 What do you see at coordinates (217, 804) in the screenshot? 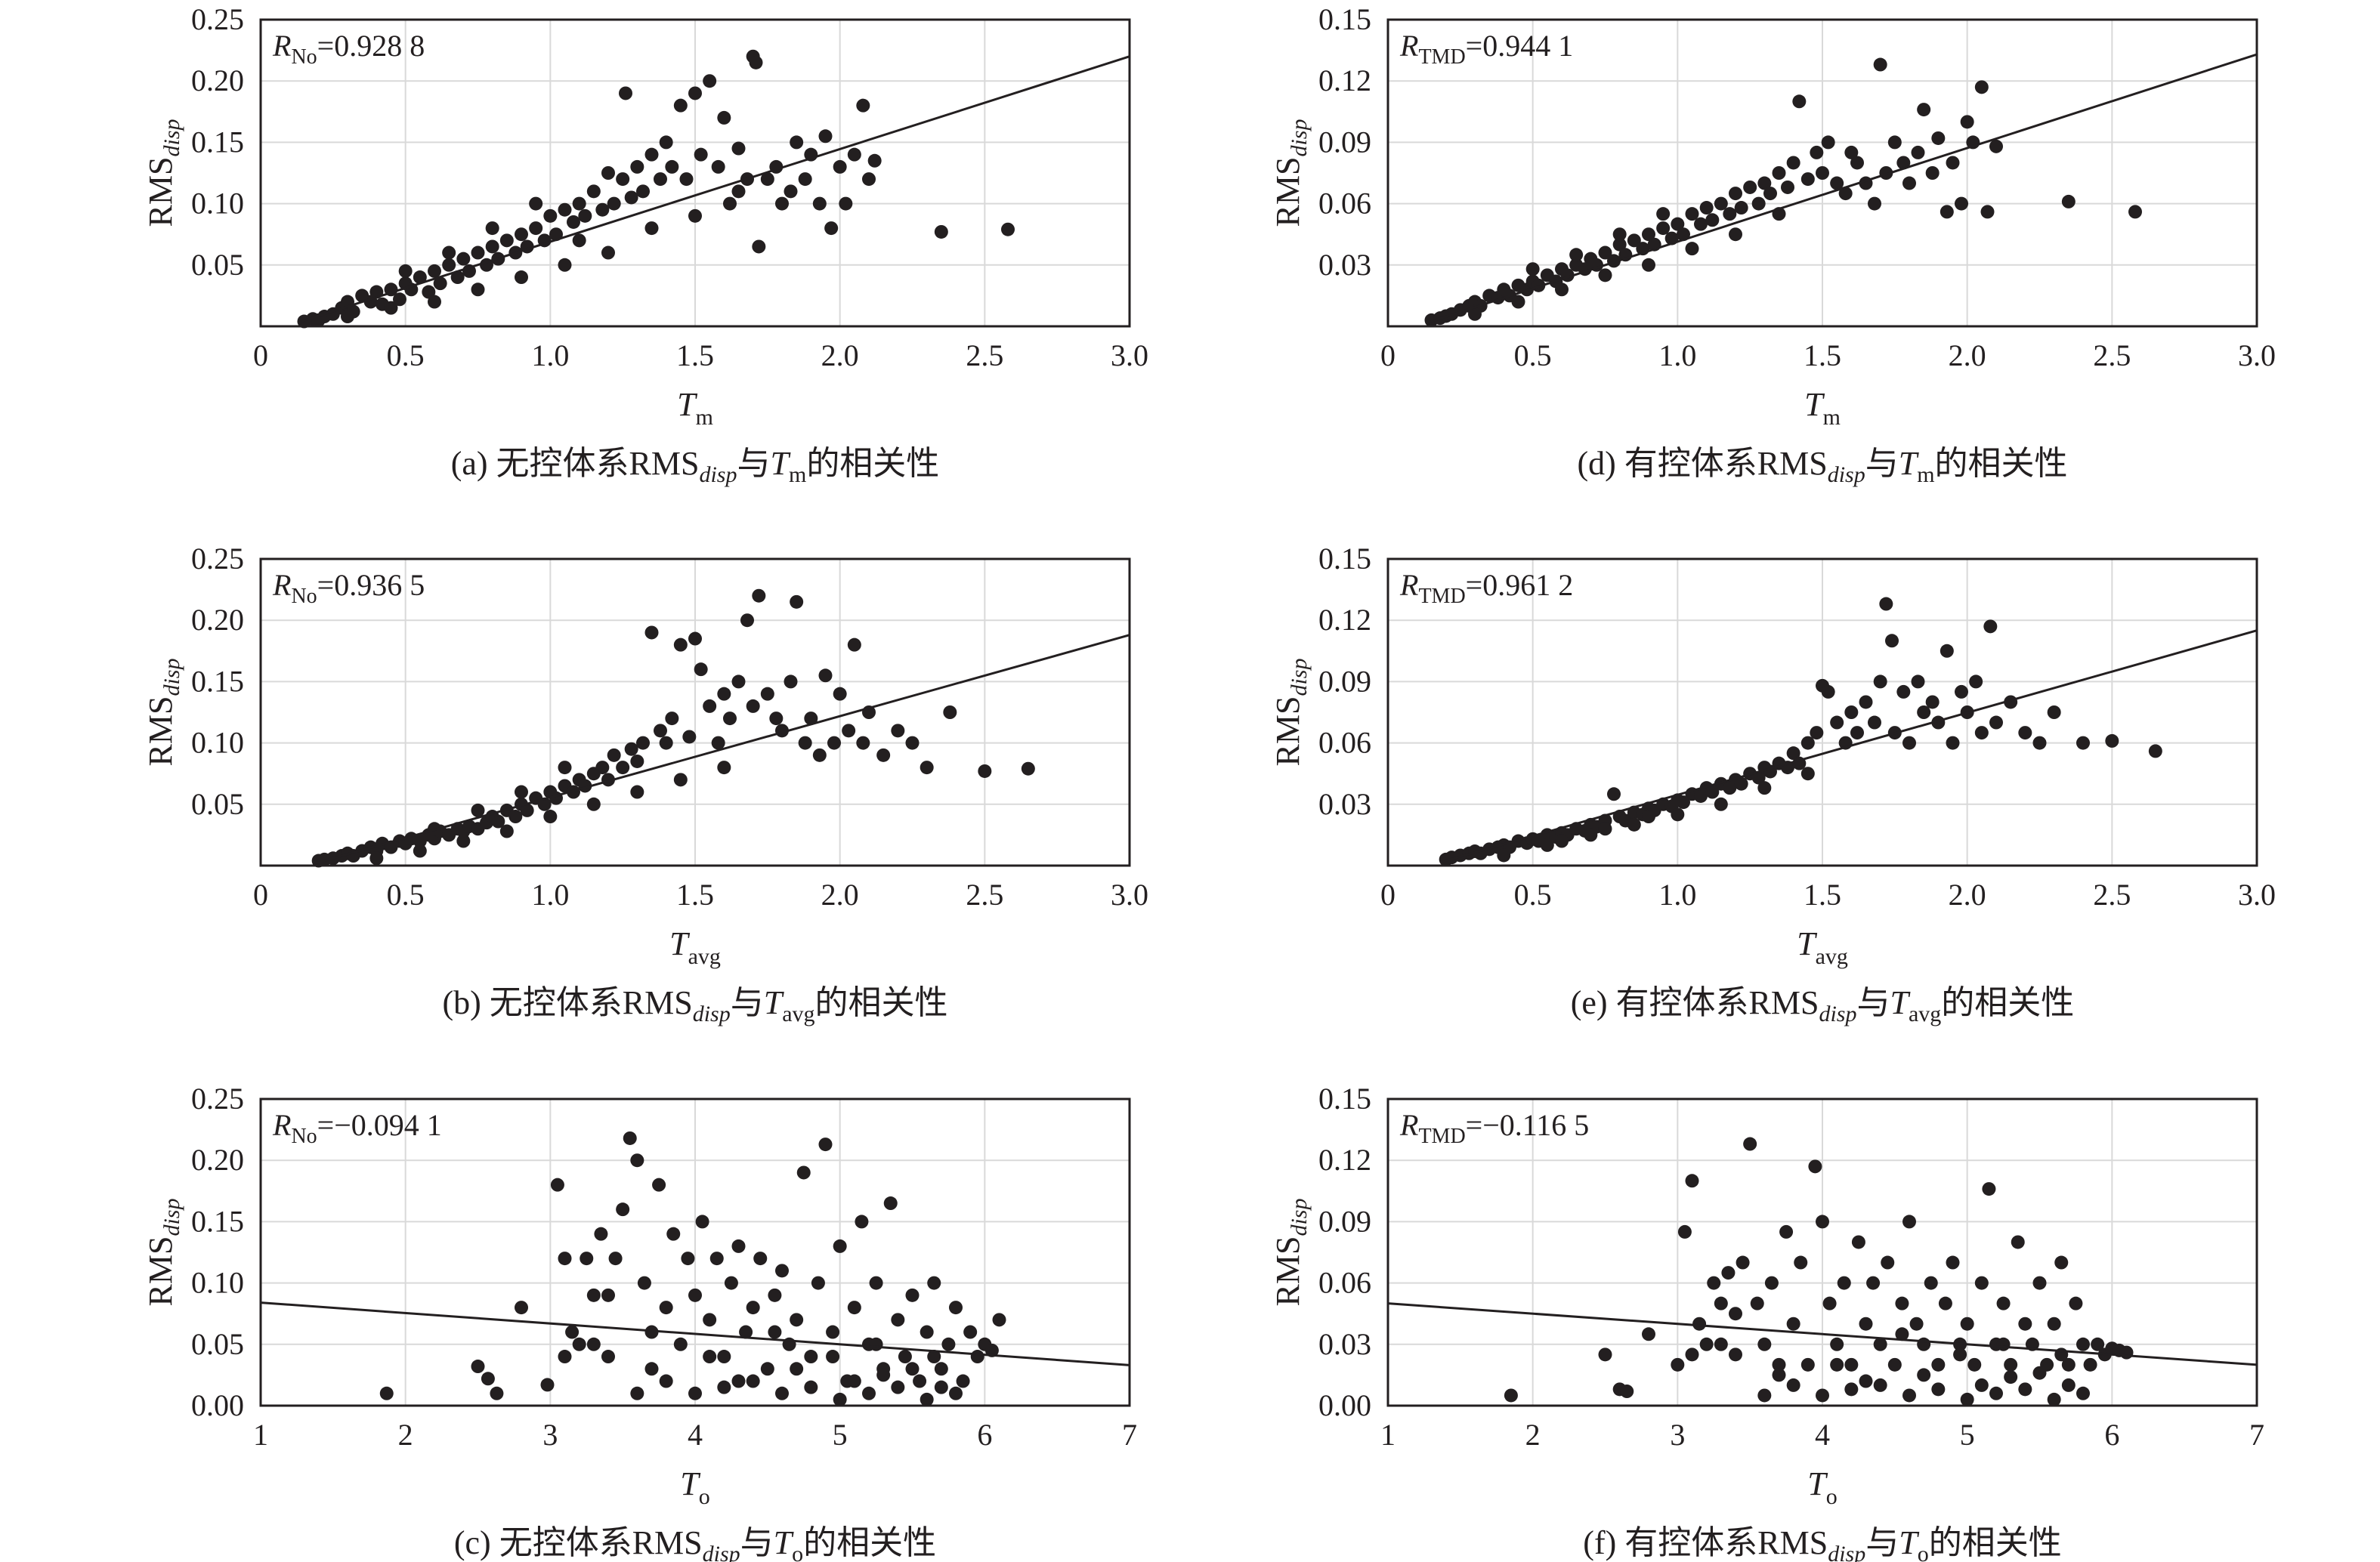
I see `y-tick-label: 0.05` at bounding box center [217, 804].